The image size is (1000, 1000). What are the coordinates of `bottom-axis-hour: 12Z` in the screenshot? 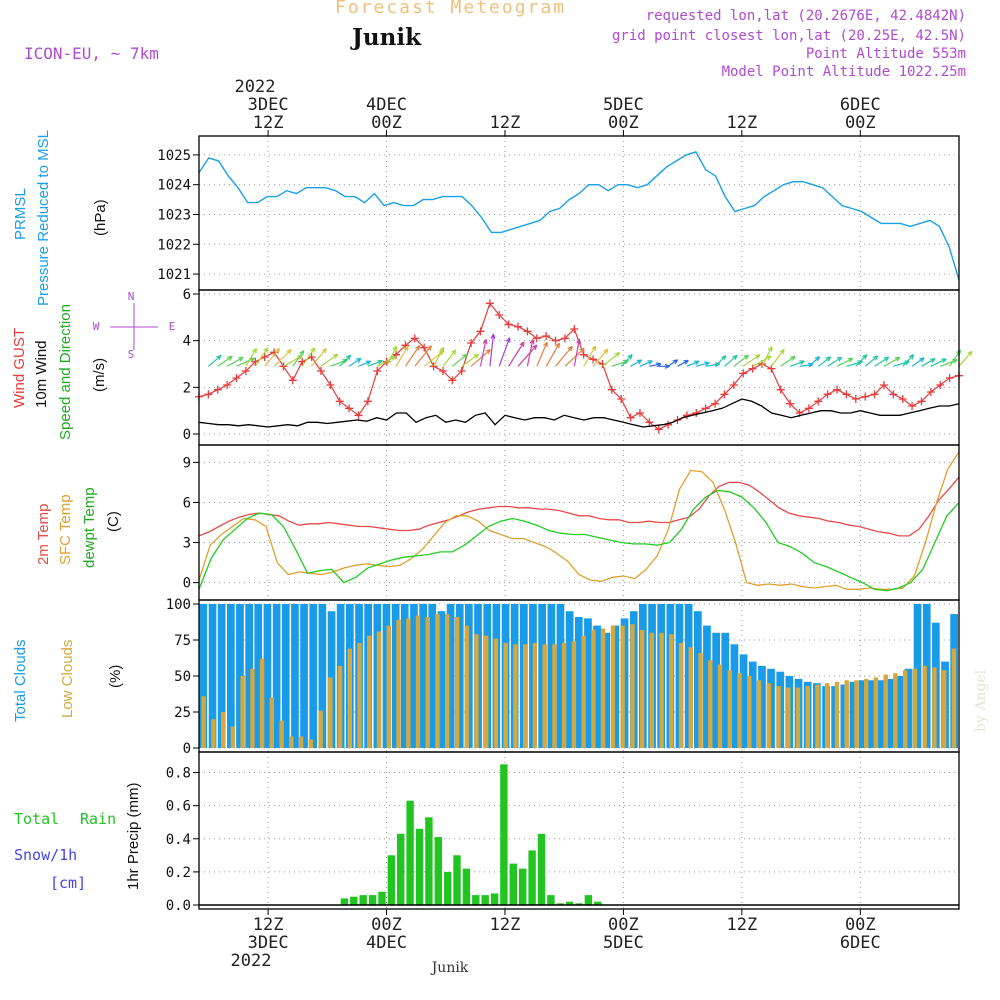 It's located at (268, 925).